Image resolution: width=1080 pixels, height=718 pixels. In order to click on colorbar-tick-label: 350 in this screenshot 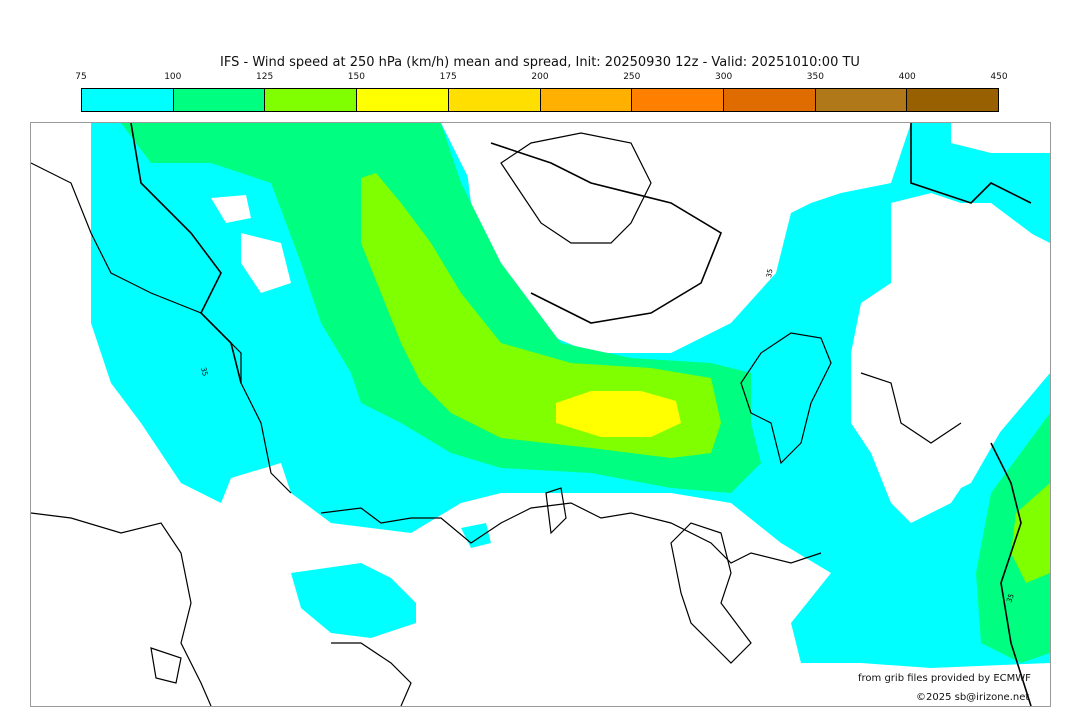, I will do `click(815, 77)`.